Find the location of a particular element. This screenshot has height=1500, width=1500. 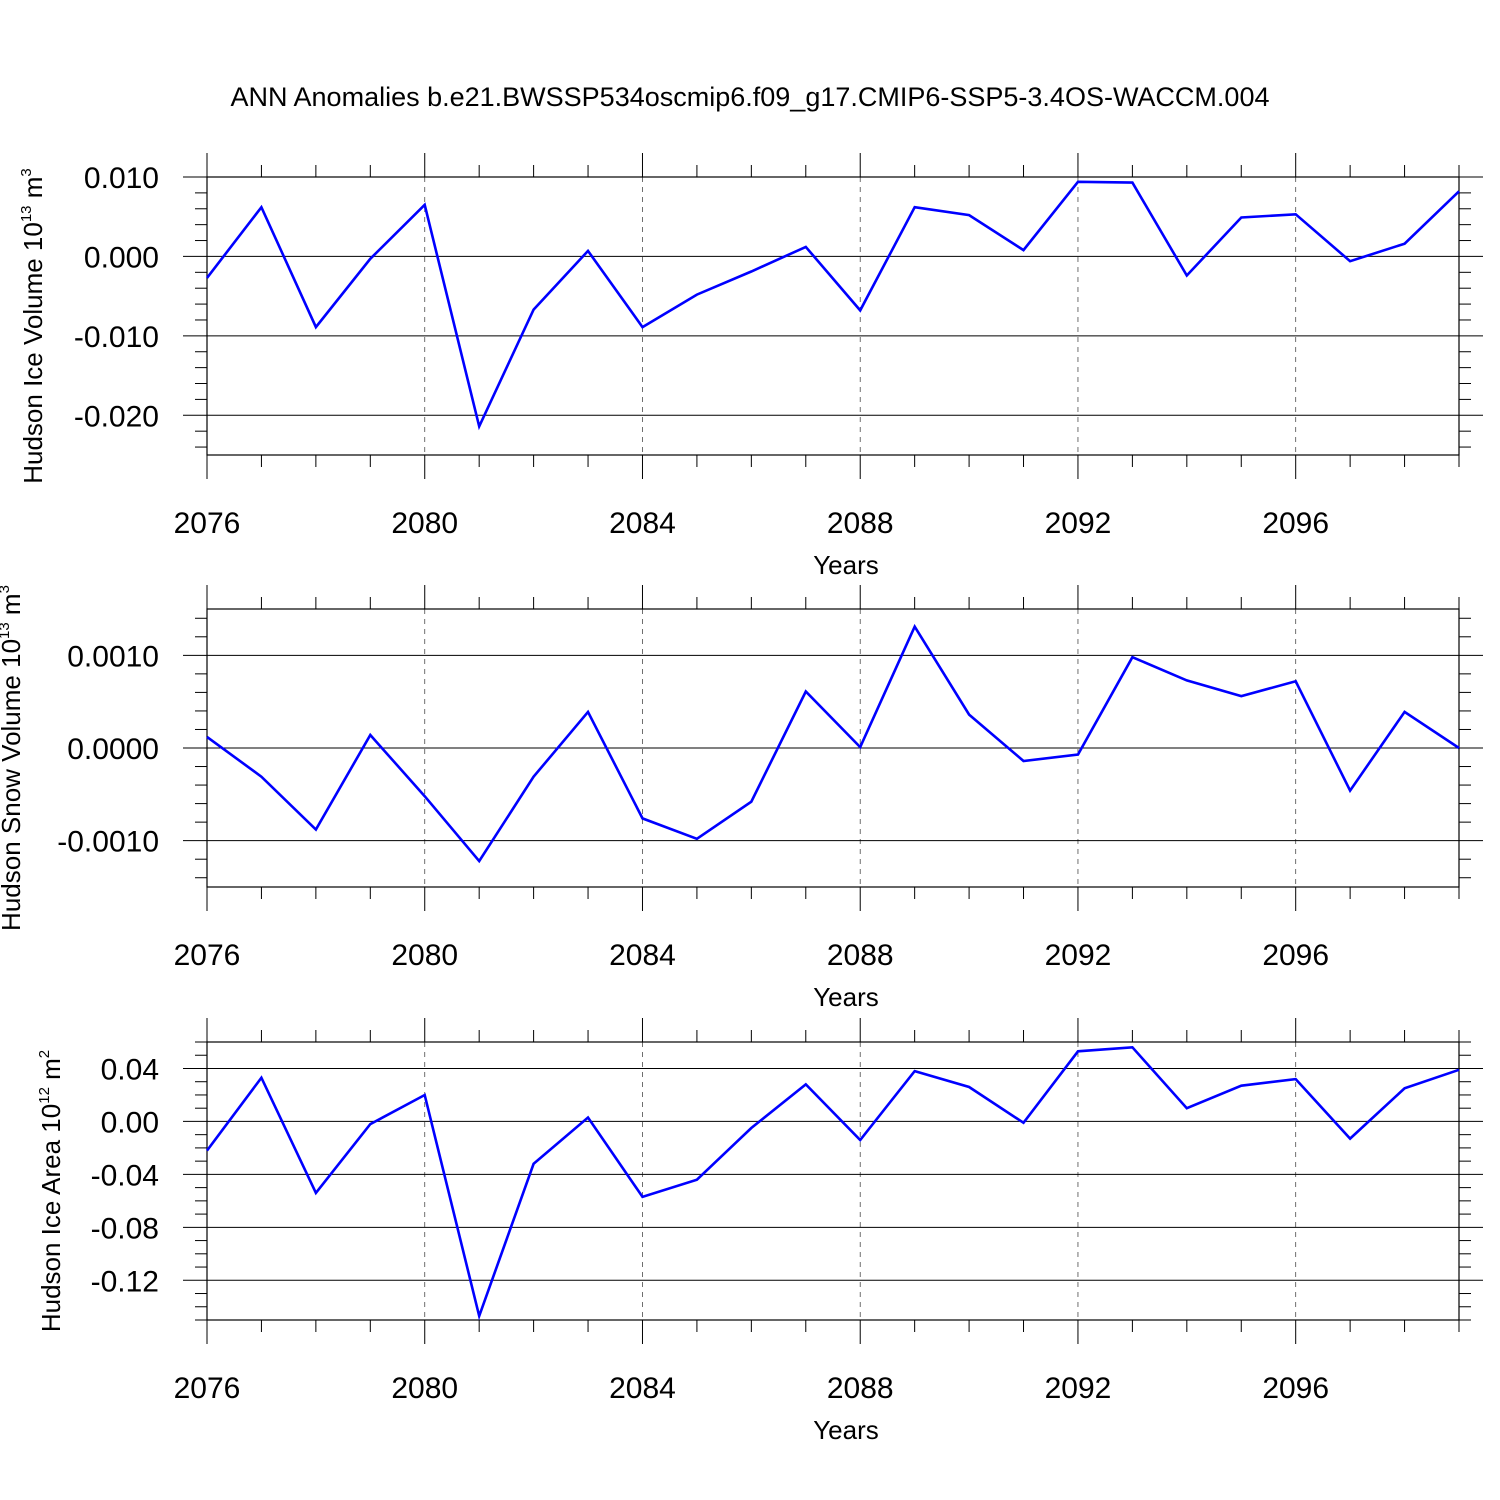

y-axis-label: Hudson Ice Volume 1013 m3 is located at coordinates (33, 326).